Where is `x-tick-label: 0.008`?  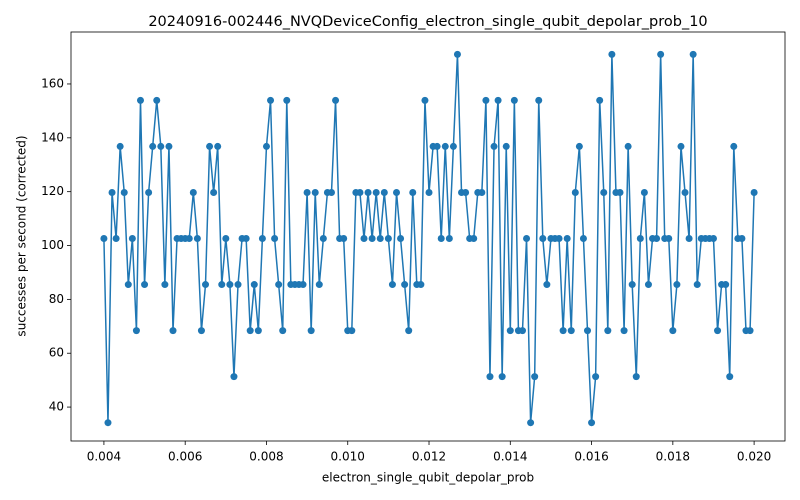 x-tick-label: 0.008 is located at coordinates (266, 457).